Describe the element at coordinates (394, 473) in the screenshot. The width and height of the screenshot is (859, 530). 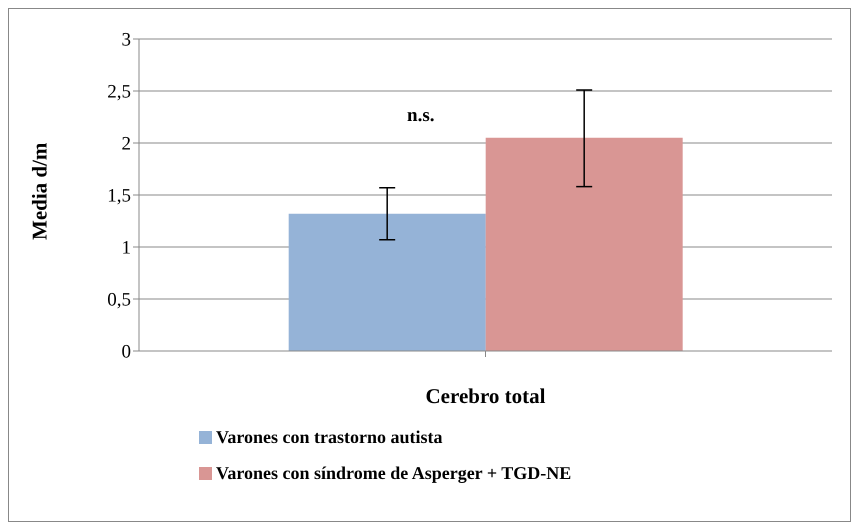
I see `legend-label: Varones con síndrome de Asperger + TGD-NE` at that location.